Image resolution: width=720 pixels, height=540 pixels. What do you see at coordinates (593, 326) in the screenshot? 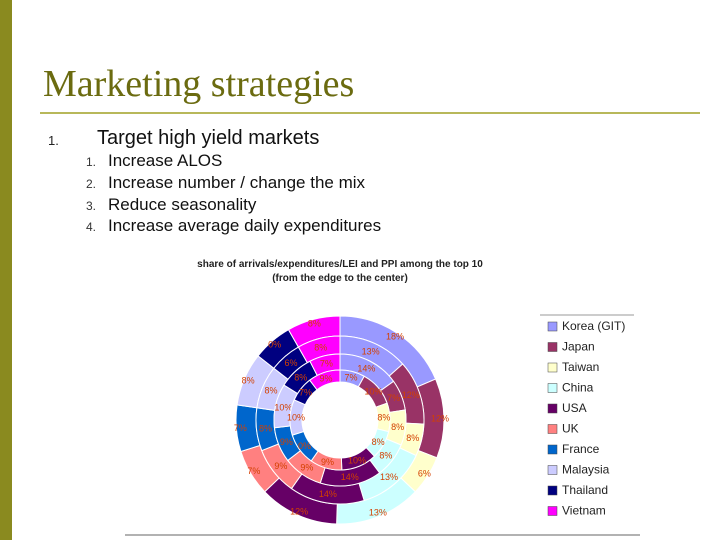
I see `legend-label: Korea (GIT)` at bounding box center [593, 326].